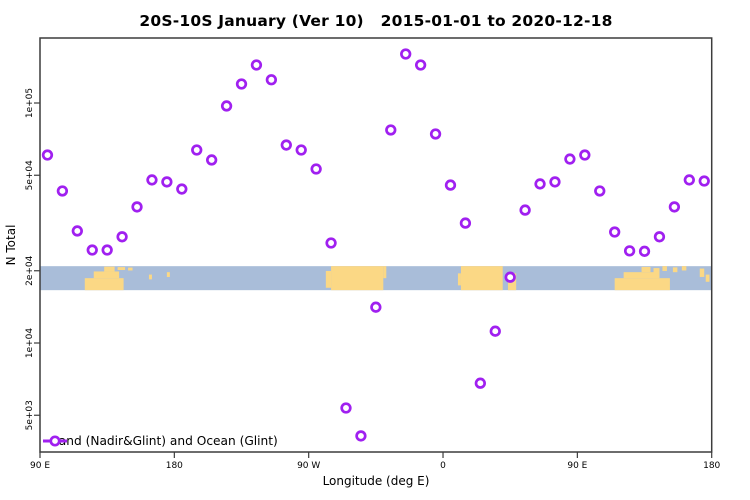  Describe the element at coordinates (30, 415) in the screenshot. I see `y-tick-label: 5e+03` at that location.